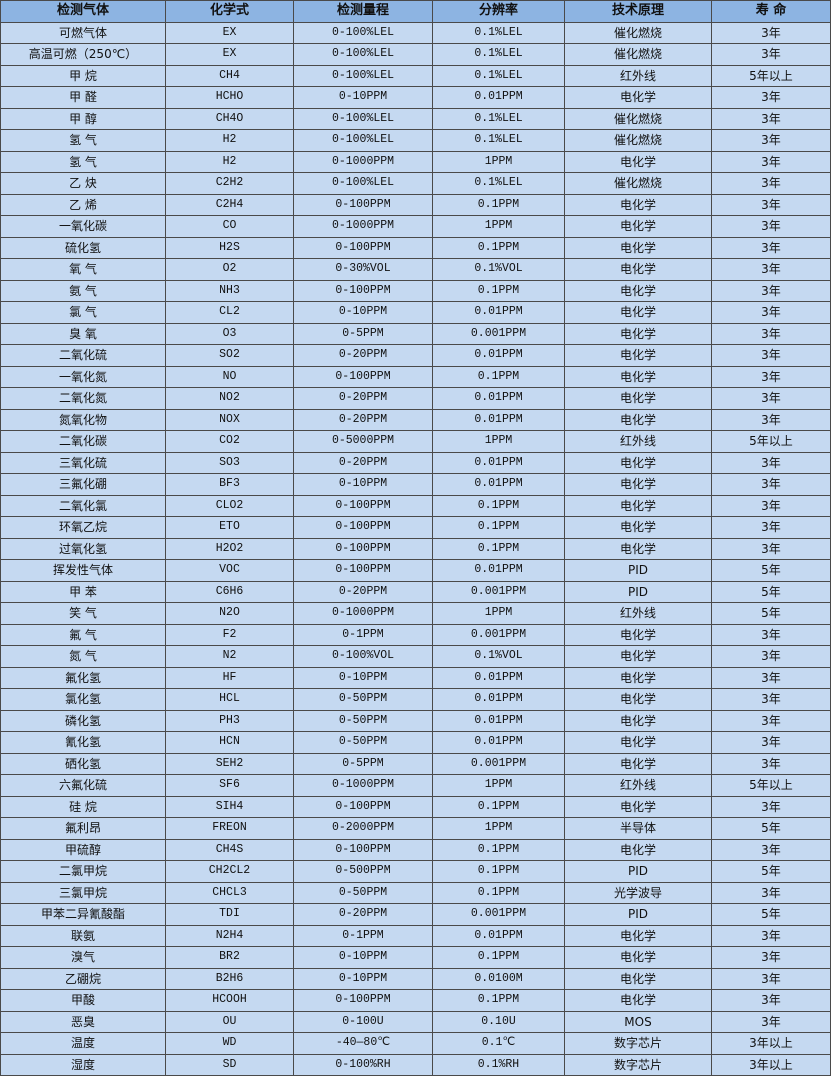  What do you see at coordinates (229, 978) in the screenshot?
I see `cell-formula: B2H6` at bounding box center [229, 978].